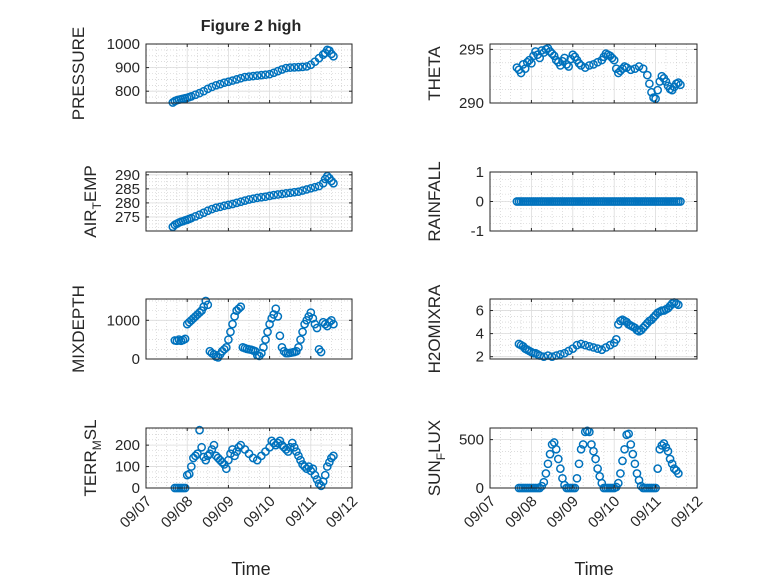 The image size is (778, 583). I want to click on y-tick-label: 6, so click(480, 311).